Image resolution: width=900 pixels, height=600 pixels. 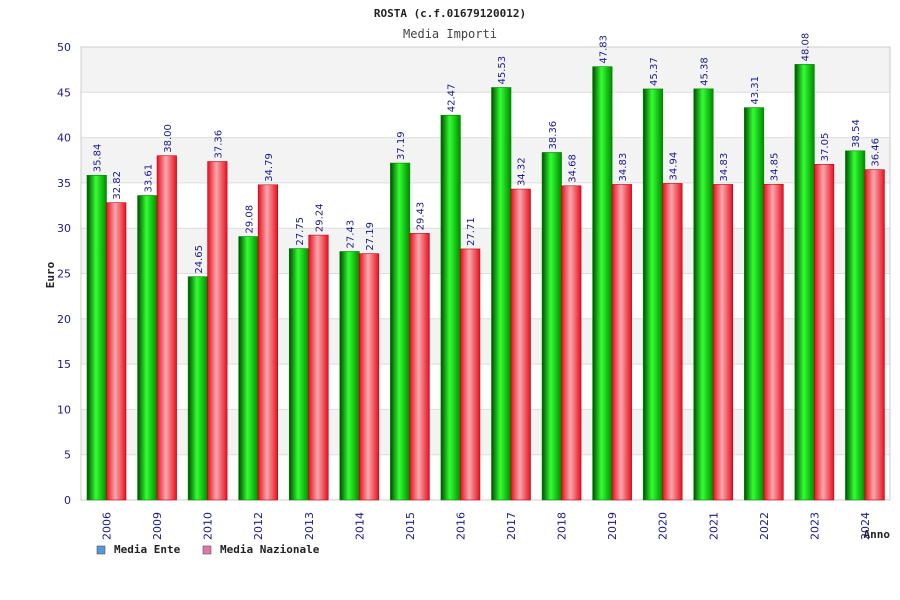 What do you see at coordinates (300, 231) in the screenshot?
I see `value-label: 27.75` at bounding box center [300, 231].